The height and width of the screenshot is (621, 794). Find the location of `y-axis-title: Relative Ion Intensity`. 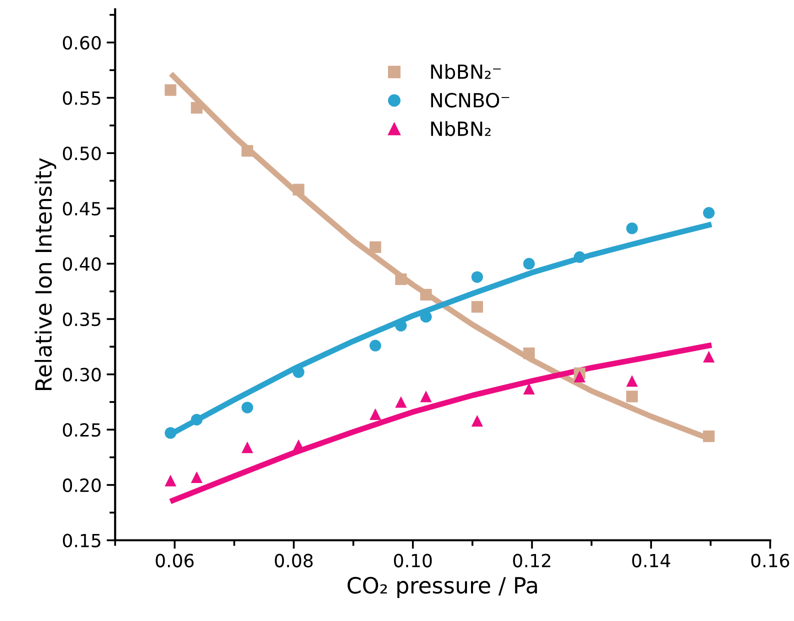

y-axis-title: Relative Ion Intensity is located at coordinates (45, 274).